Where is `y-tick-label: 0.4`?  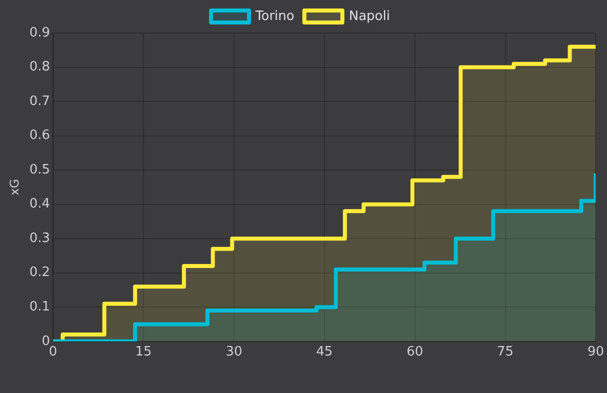
y-tick-label: 0.4 is located at coordinates (39, 204).